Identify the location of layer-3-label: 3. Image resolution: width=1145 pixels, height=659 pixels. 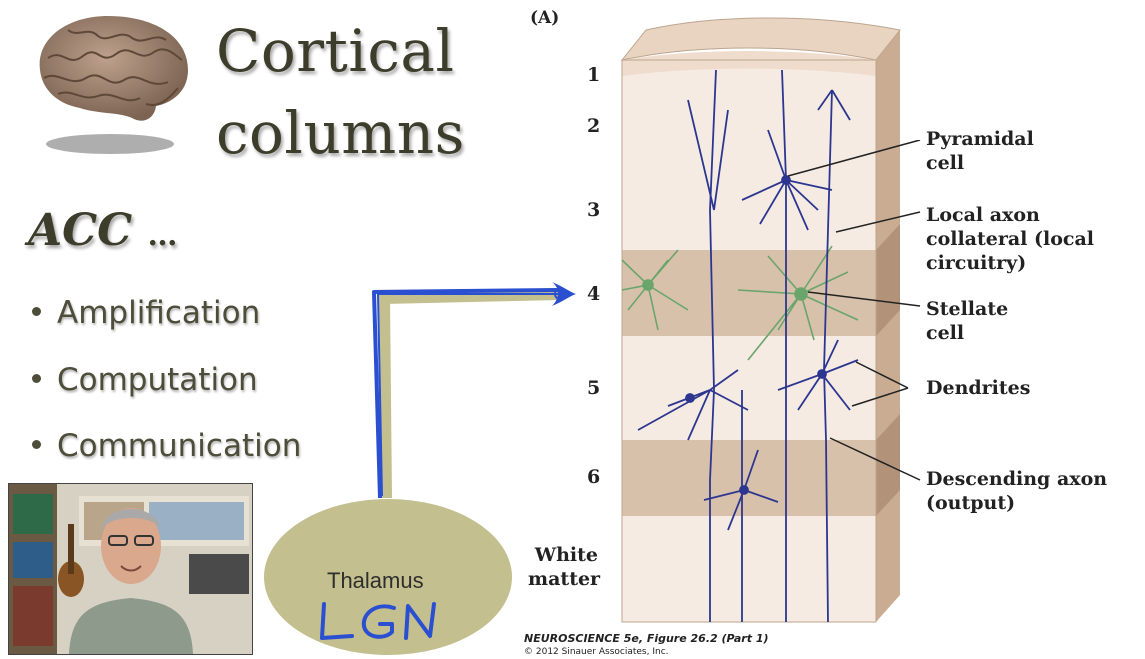
(594, 210).